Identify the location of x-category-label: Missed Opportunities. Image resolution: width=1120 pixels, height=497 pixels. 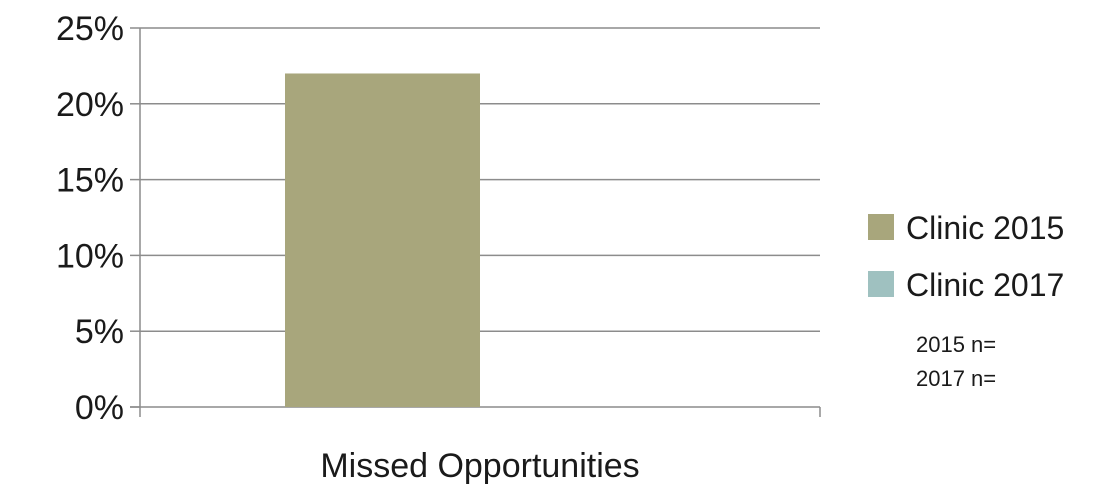
(479, 466).